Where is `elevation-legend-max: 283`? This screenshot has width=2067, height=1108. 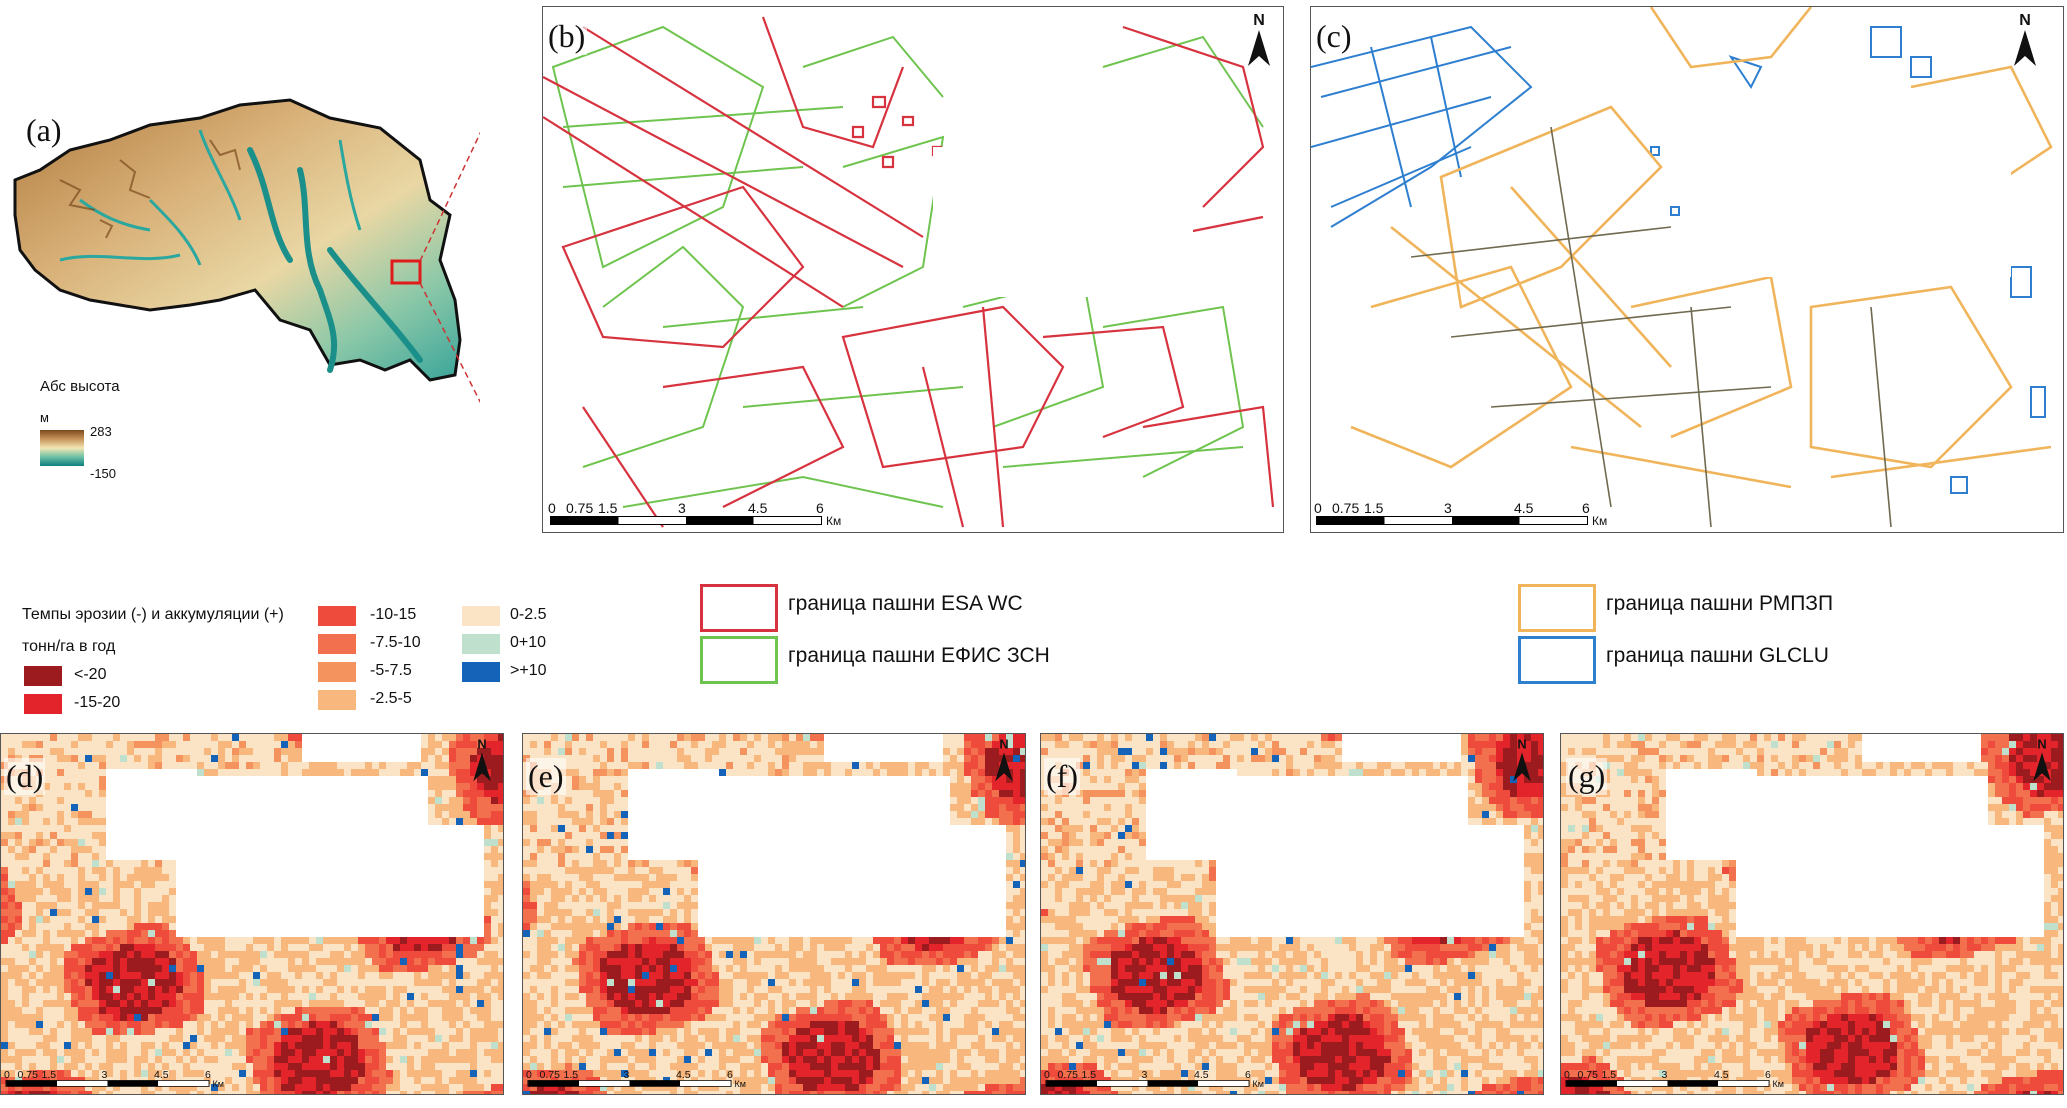
elevation-legend-max: 283 is located at coordinates (101, 431).